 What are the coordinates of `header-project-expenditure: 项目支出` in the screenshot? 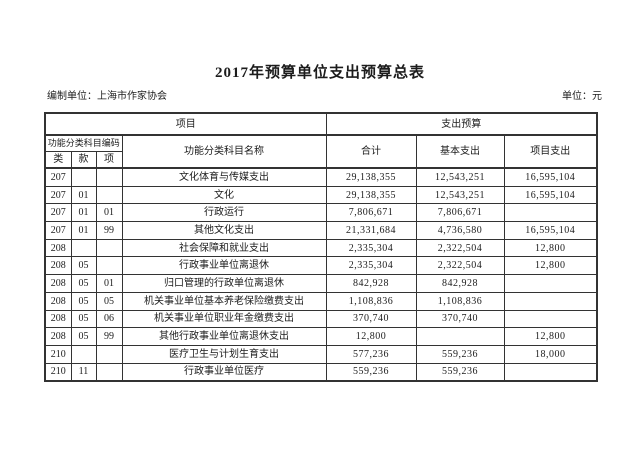 It's located at (550, 151).